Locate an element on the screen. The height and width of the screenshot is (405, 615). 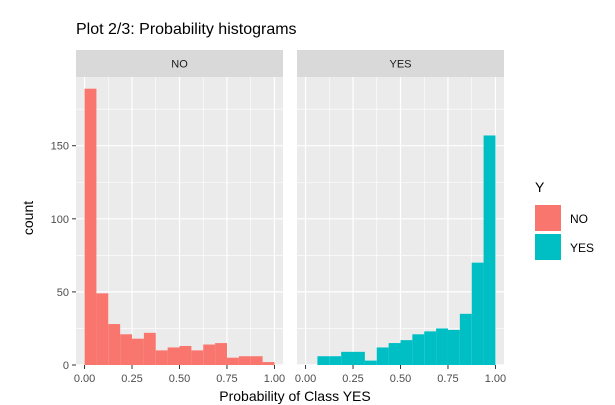
legend: Y NO YES is located at coordinates (564, 219).